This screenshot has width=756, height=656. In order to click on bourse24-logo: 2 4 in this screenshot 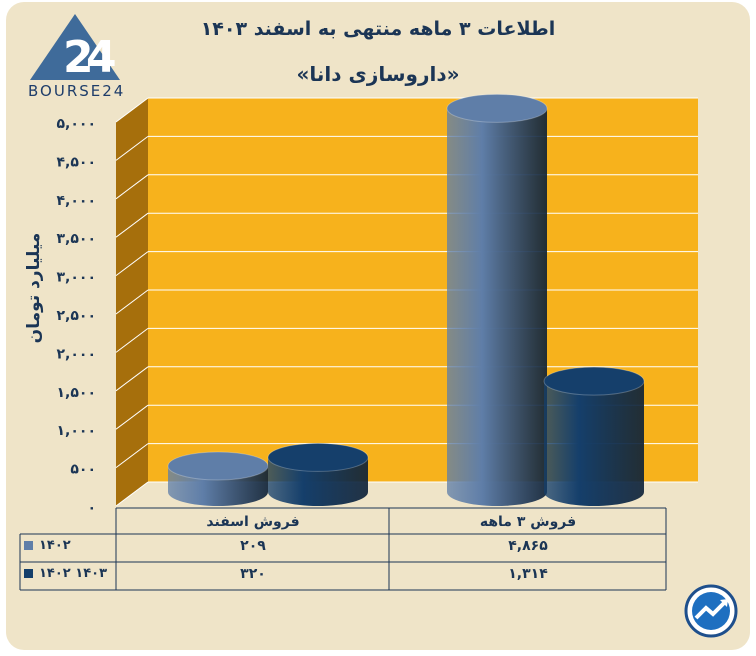, I will do `click(75, 48)`.